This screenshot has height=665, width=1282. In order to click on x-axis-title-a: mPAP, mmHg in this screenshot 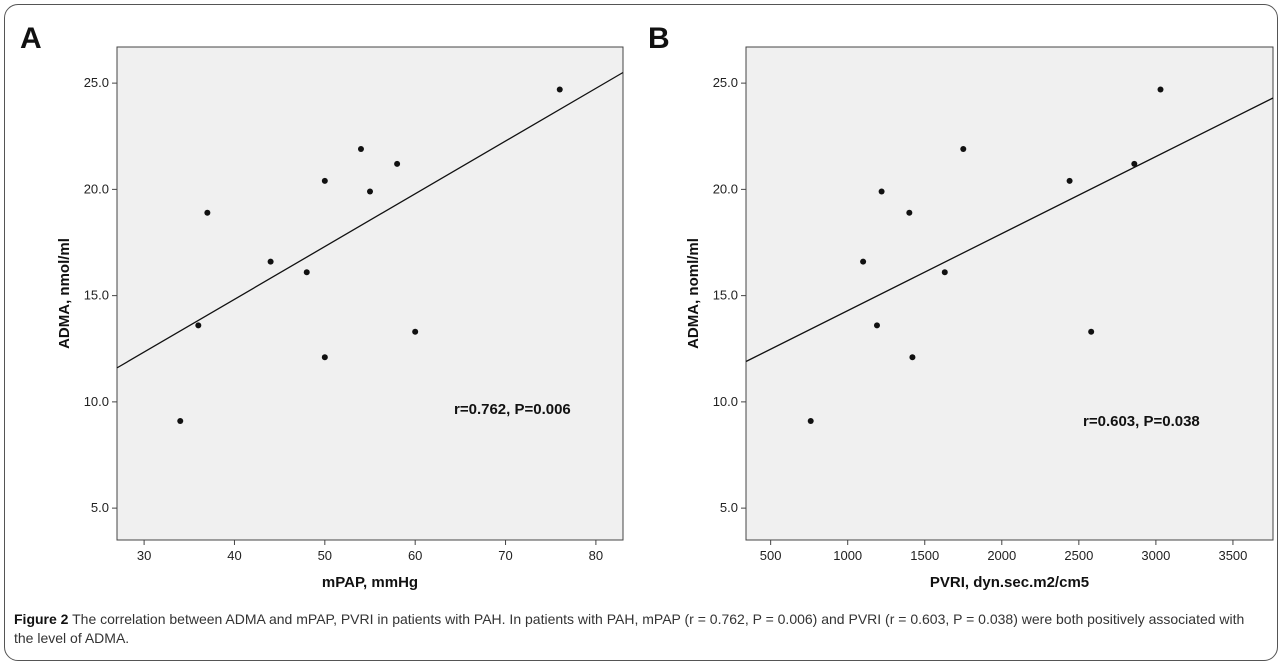, I will do `click(370, 582)`.